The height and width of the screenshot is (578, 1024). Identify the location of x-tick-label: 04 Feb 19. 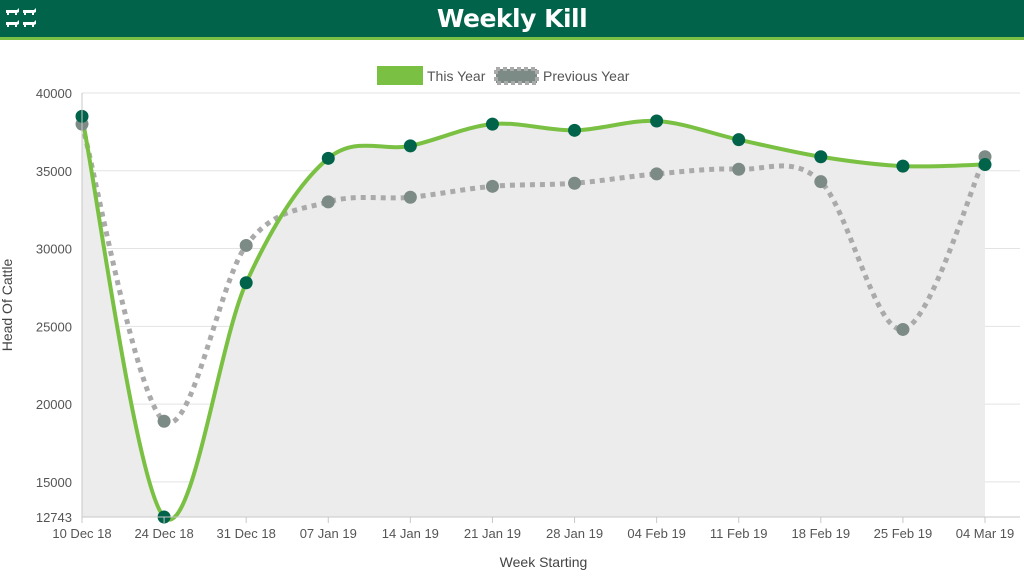
(656, 533).